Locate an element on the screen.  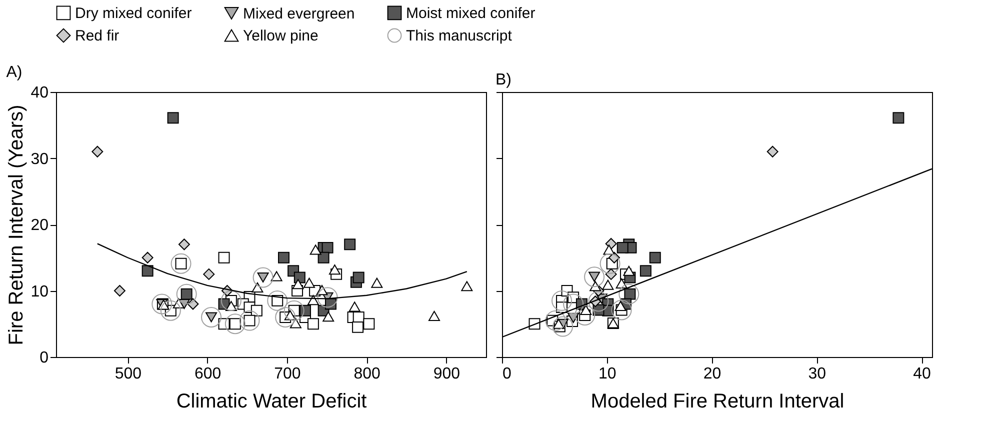
legend-label: Red fir is located at coordinates (97, 36).